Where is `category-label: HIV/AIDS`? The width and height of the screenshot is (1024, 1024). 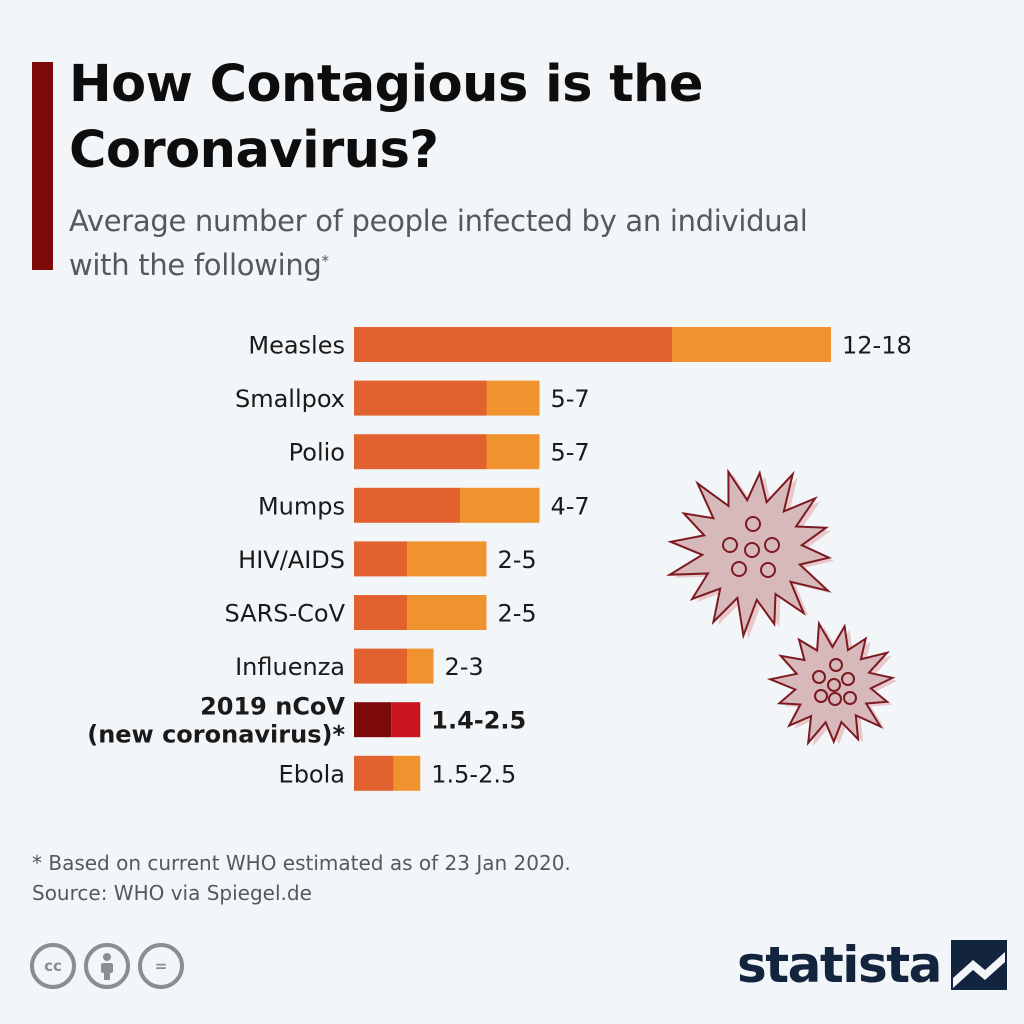
category-label: HIV/AIDS is located at coordinates (291, 560).